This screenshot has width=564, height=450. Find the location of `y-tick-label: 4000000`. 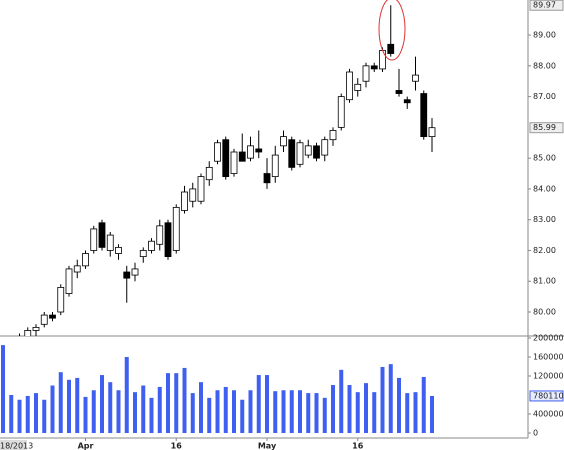

y-tick-label: 4000000 is located at coordinates (548, 414).